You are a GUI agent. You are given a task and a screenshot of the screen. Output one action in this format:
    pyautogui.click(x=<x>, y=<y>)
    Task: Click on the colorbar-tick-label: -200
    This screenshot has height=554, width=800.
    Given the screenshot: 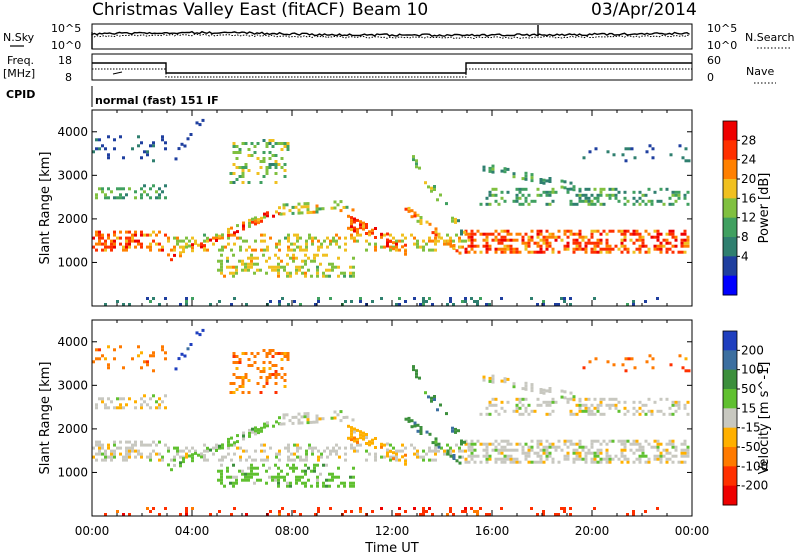 What is the action you would take?
    pyautogui.click(x=754, y=486)
    